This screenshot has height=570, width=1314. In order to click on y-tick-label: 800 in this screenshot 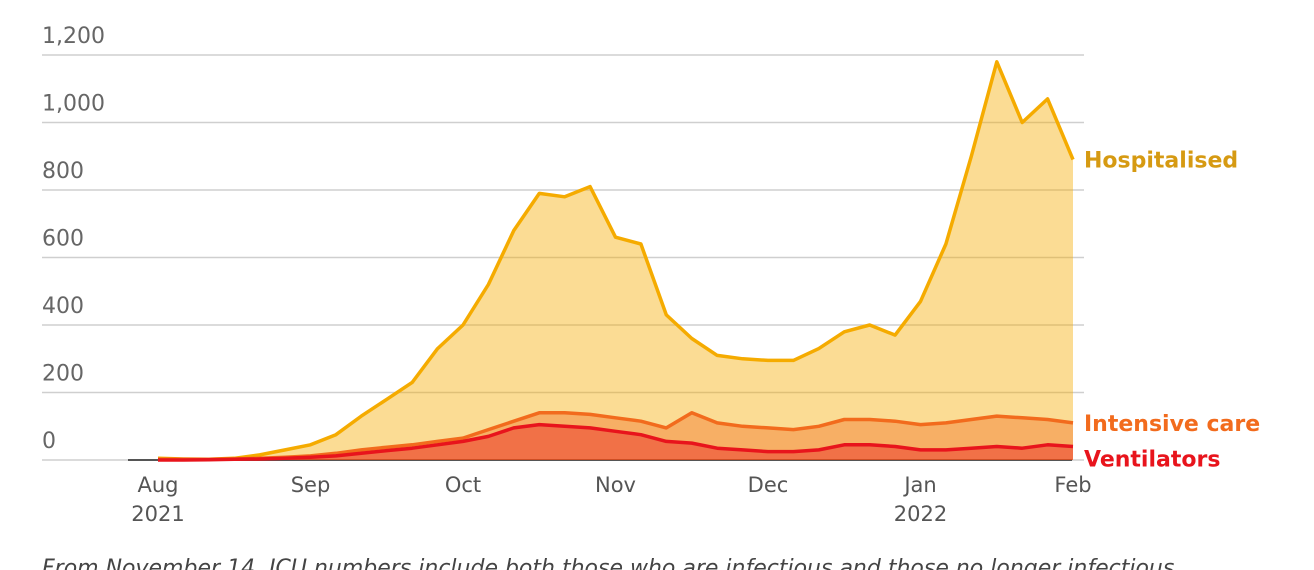, I will do `click(63, 171)`.